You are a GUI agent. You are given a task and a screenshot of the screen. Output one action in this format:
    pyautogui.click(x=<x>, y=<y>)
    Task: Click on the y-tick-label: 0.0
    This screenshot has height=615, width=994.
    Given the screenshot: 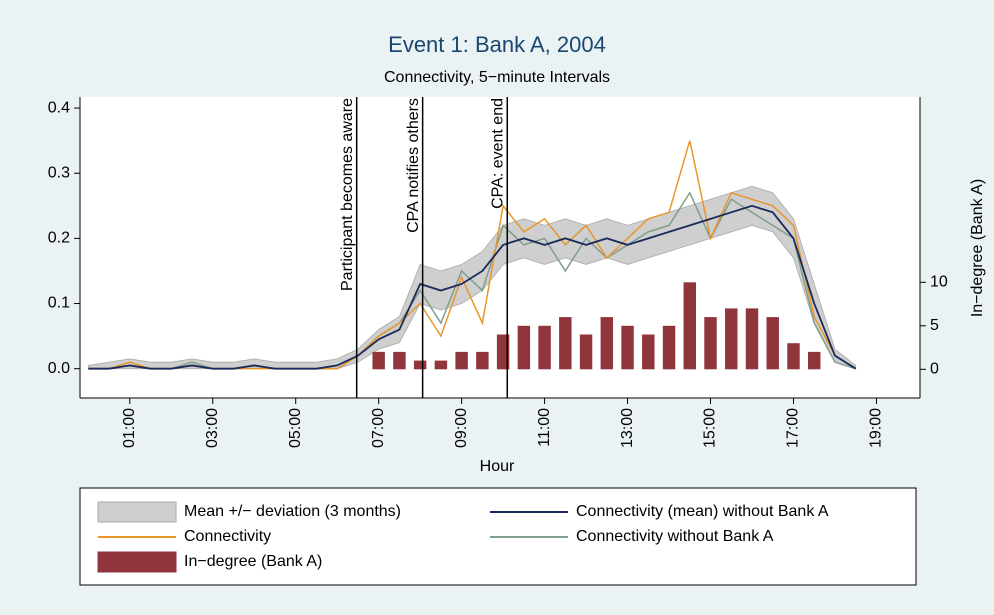 What is the action you would take?
    pyautogui.click(x=59, y=368)
    